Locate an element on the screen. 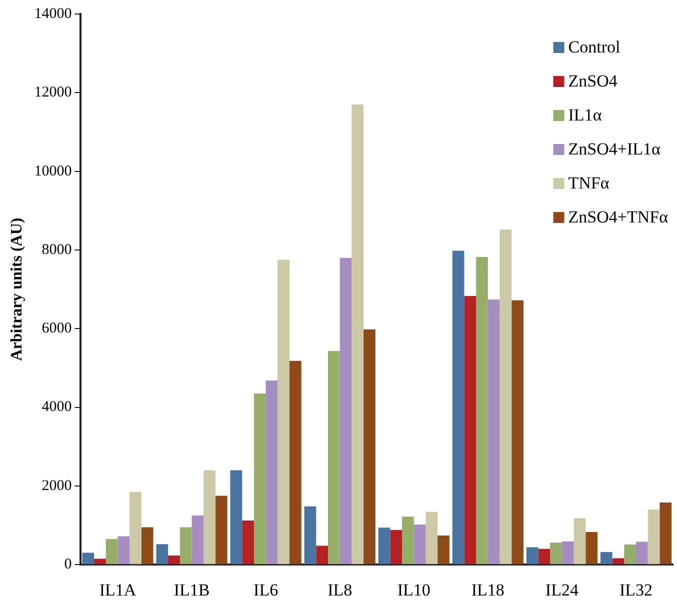  legend-label: ZnSO4+TNFα is located at coordinates (618, 216).